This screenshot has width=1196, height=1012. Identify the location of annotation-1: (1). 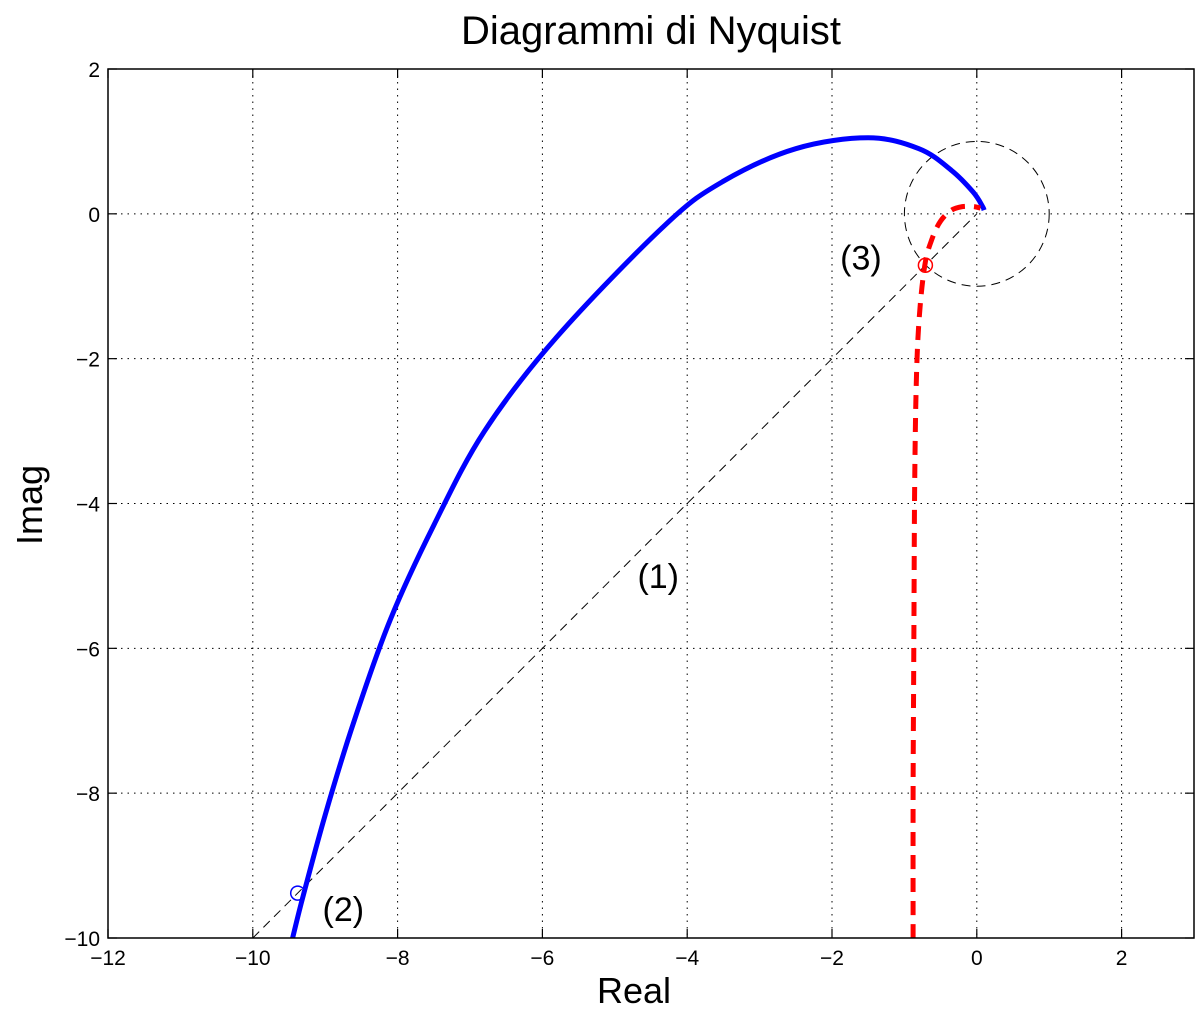
(658, 577).